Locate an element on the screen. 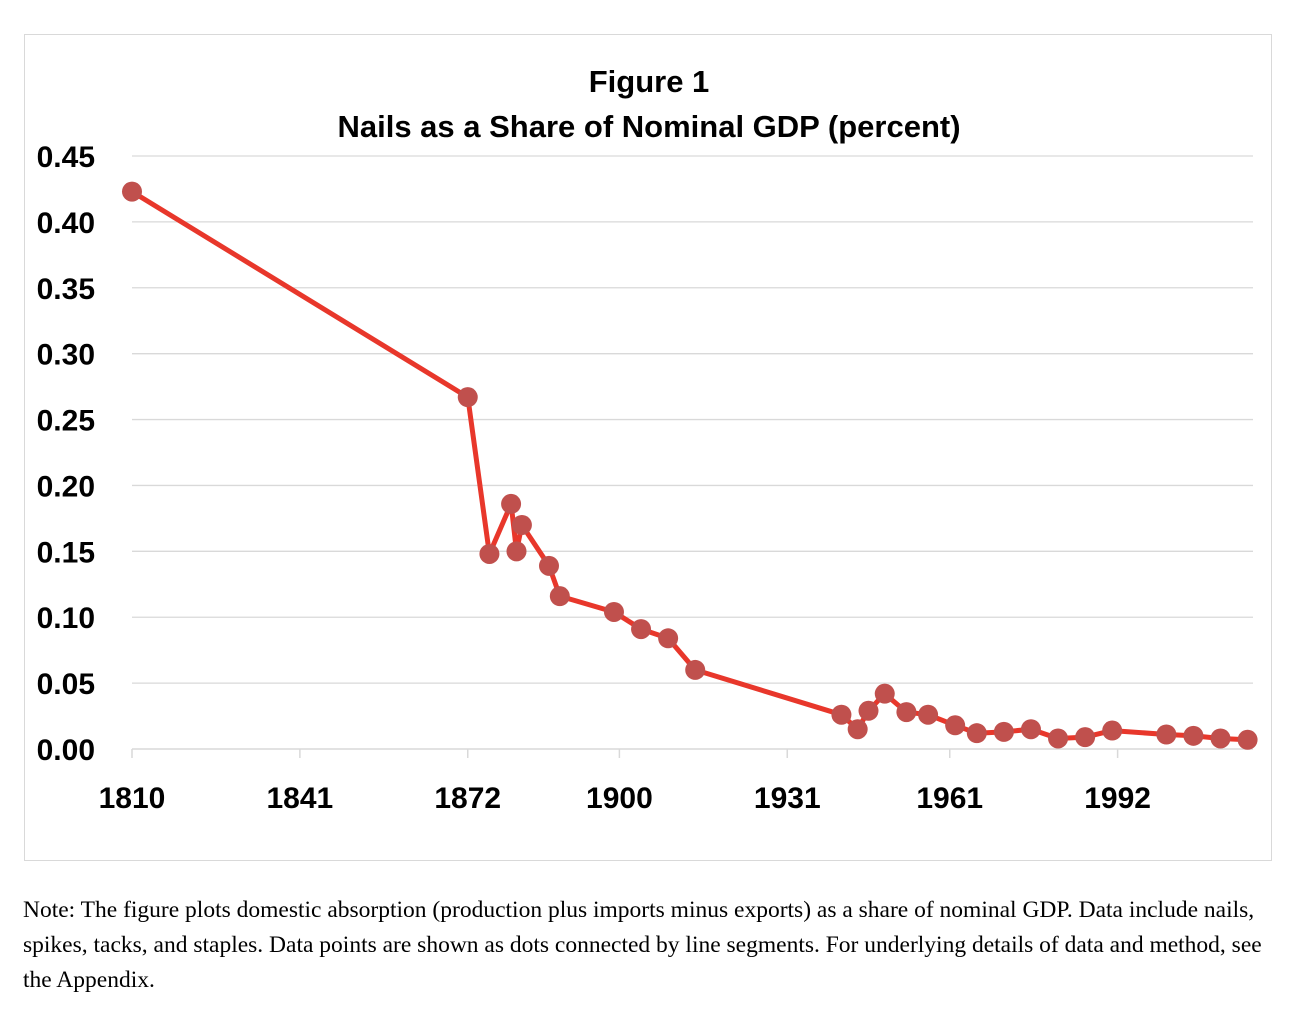  x-tick-label: 1931 is located at coordinates (787, 798).